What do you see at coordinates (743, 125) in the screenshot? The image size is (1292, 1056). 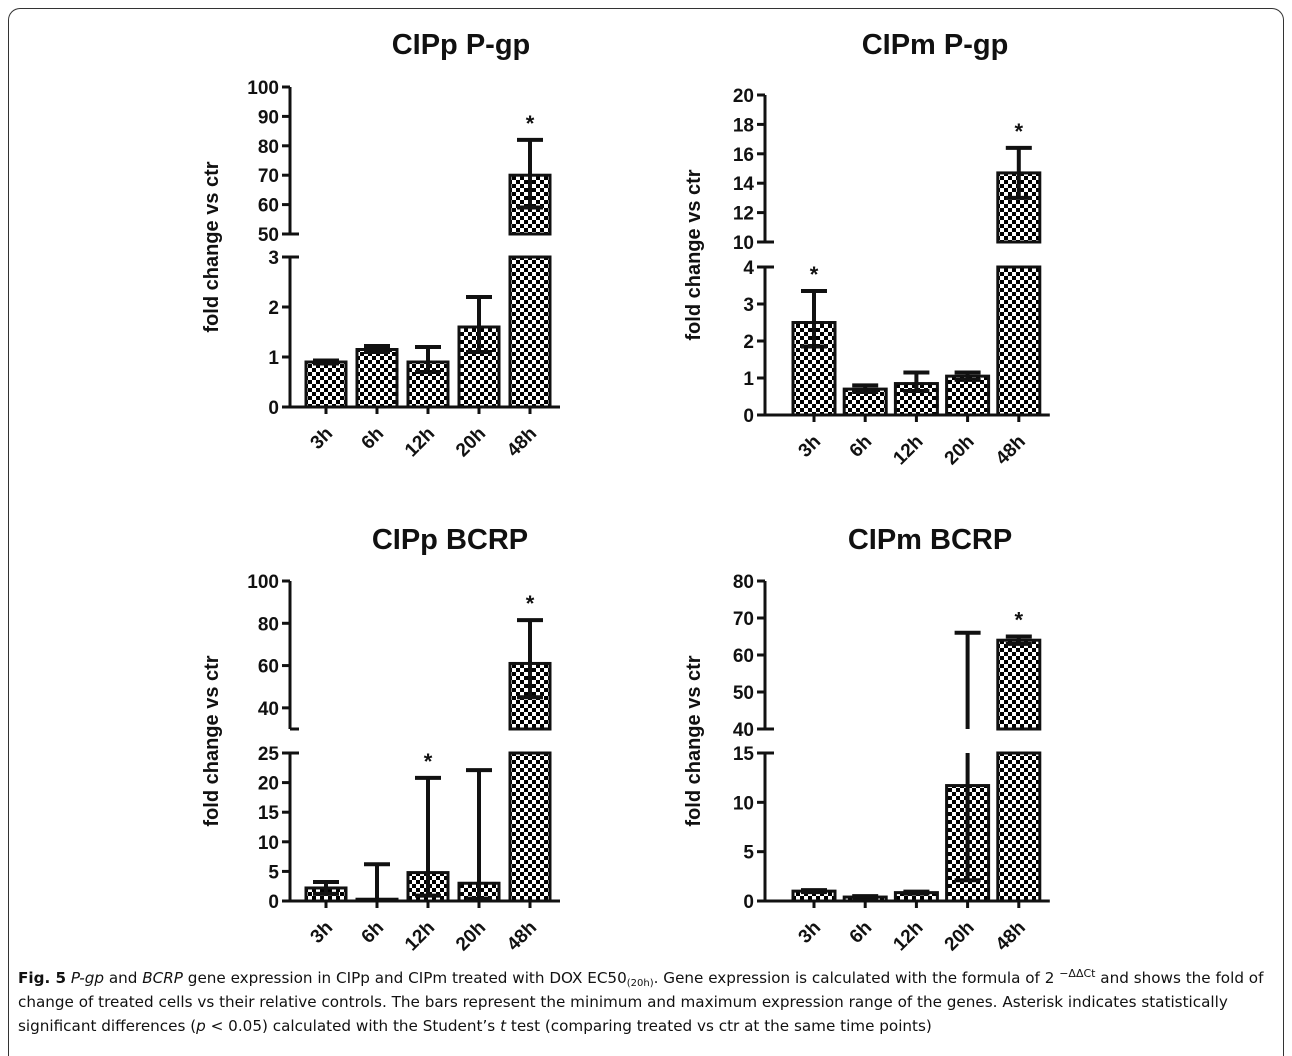 I see `y-tick-label: 18` at bounding box center [743, 125].